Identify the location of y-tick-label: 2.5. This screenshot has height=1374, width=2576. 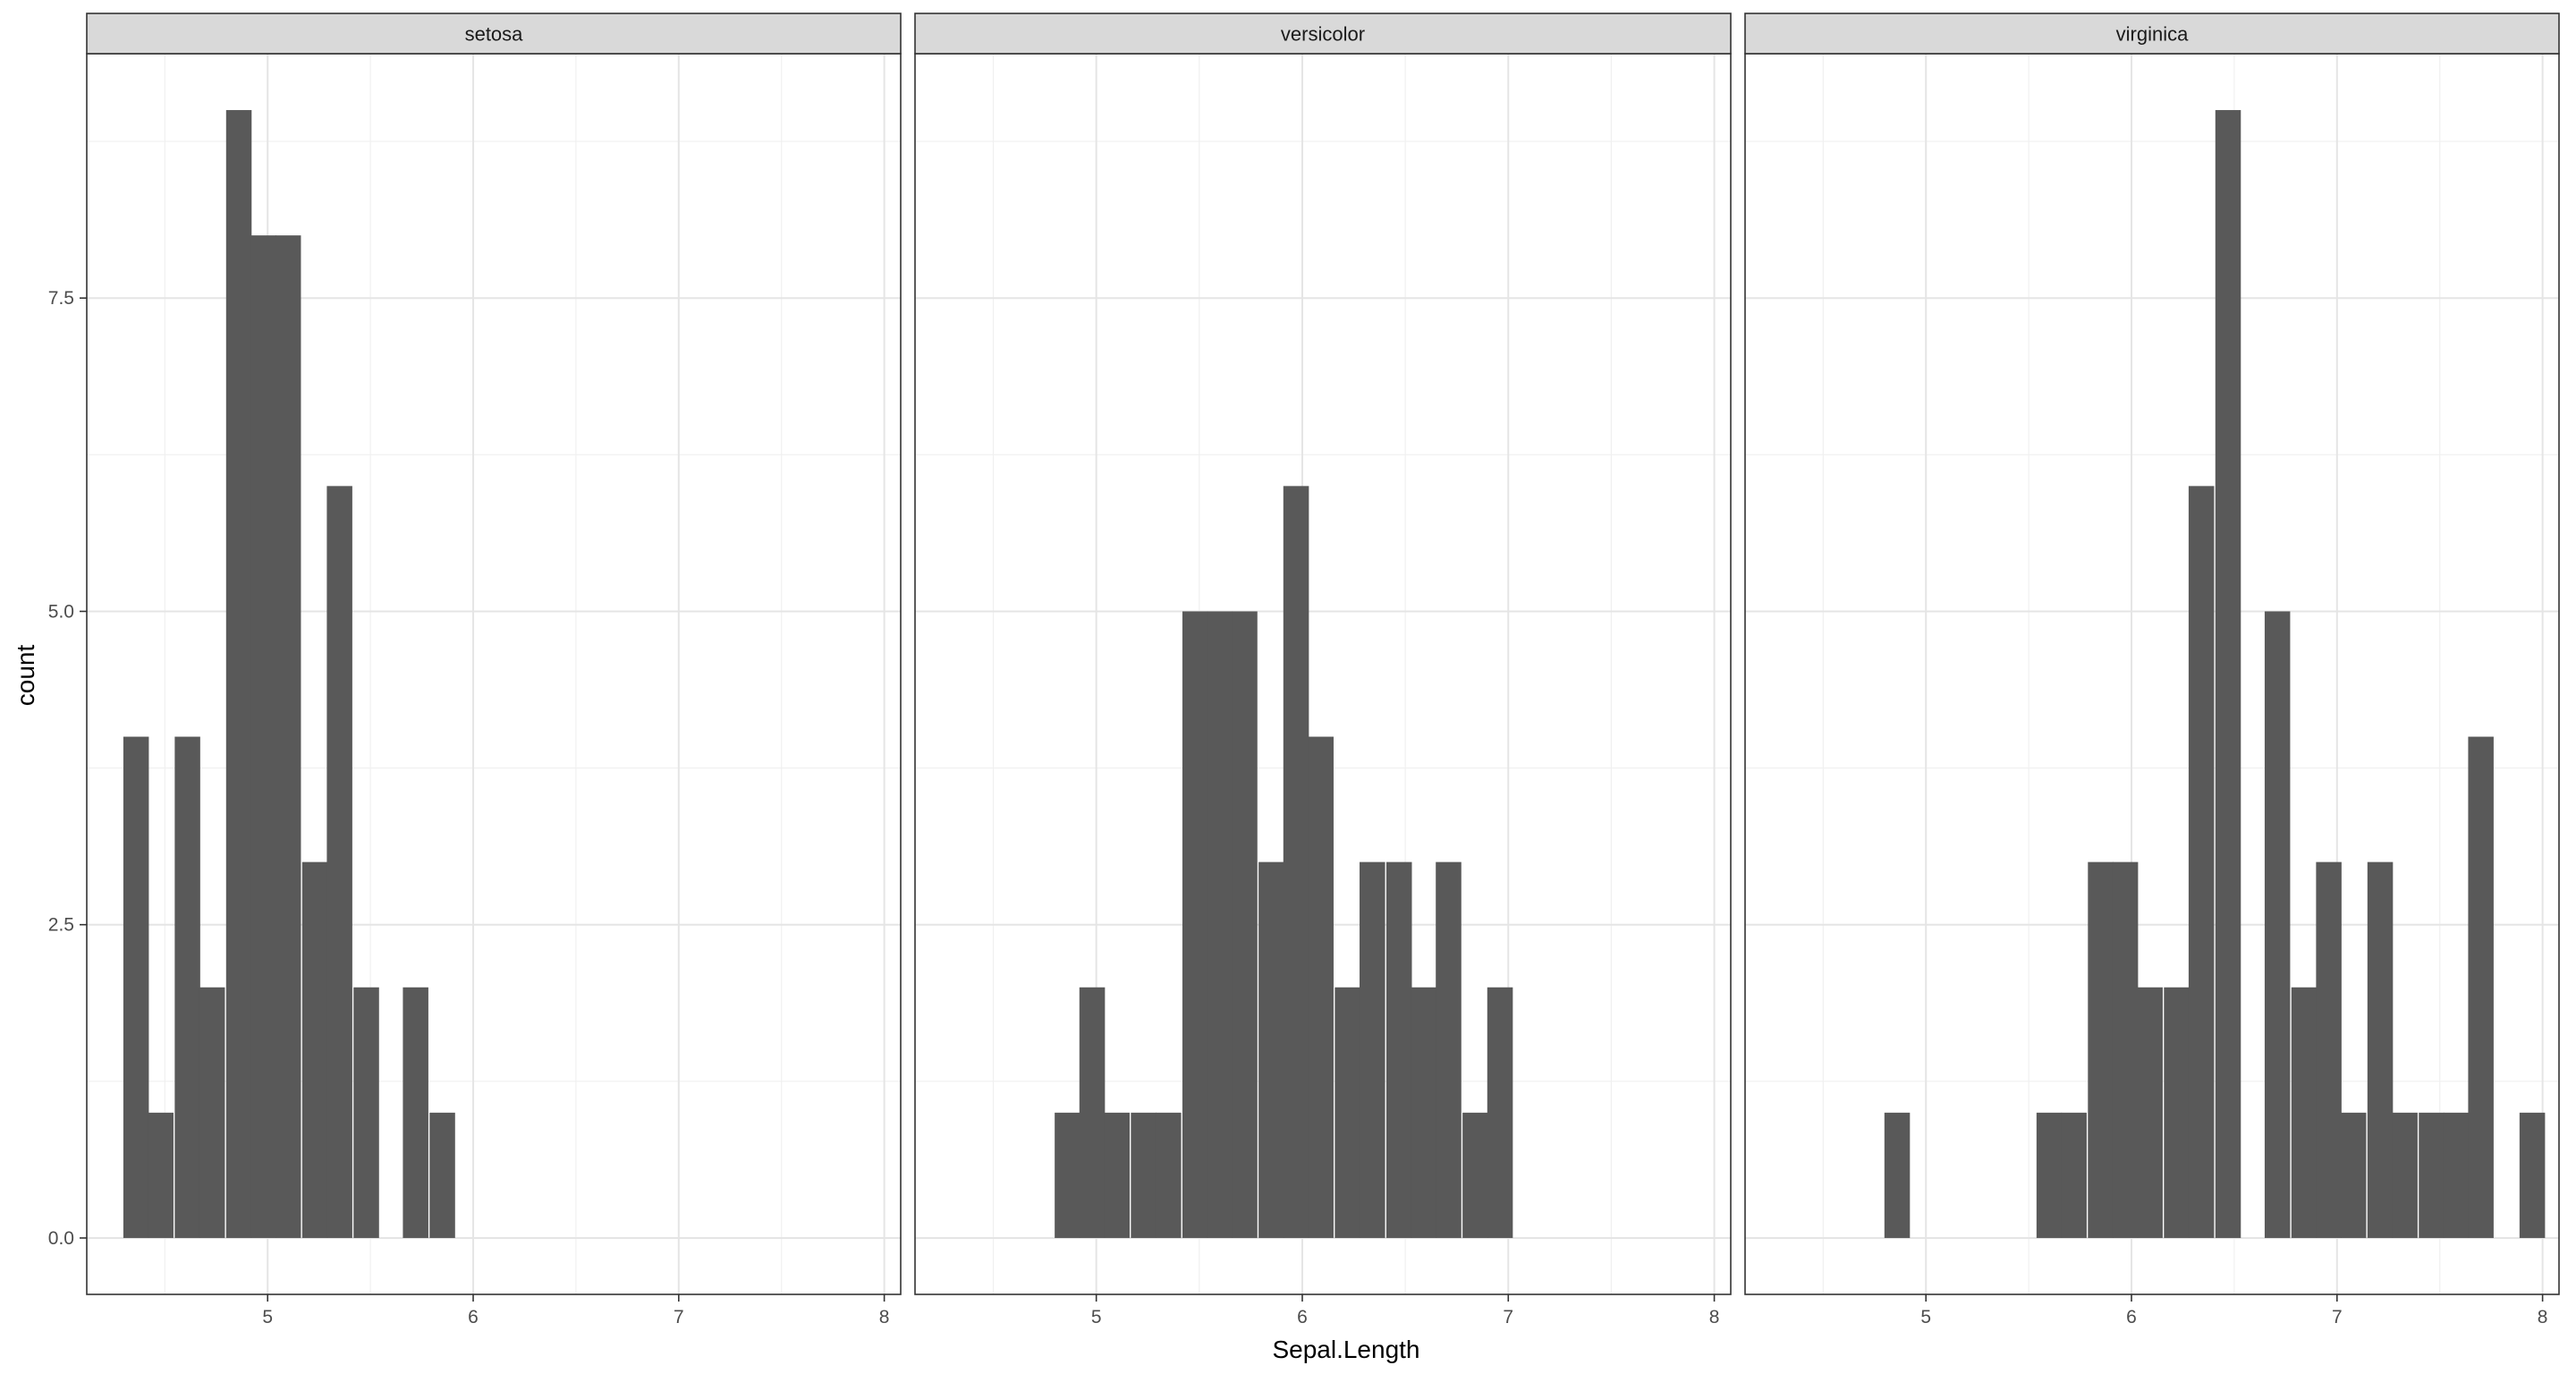
(61, 925).